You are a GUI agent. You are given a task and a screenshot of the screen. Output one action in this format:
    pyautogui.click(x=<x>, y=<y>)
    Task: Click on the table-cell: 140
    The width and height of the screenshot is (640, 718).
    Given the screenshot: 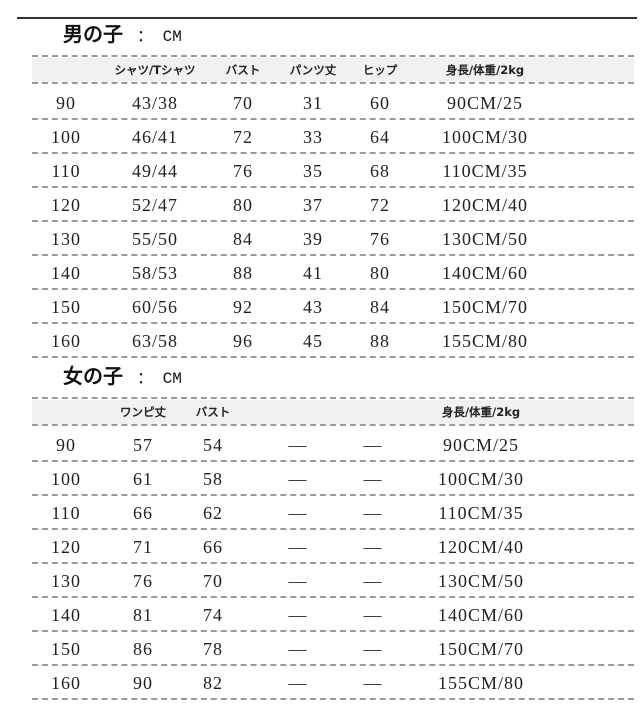 What is the action you would take?
    pyautogui.click(x=66, y=615)
    